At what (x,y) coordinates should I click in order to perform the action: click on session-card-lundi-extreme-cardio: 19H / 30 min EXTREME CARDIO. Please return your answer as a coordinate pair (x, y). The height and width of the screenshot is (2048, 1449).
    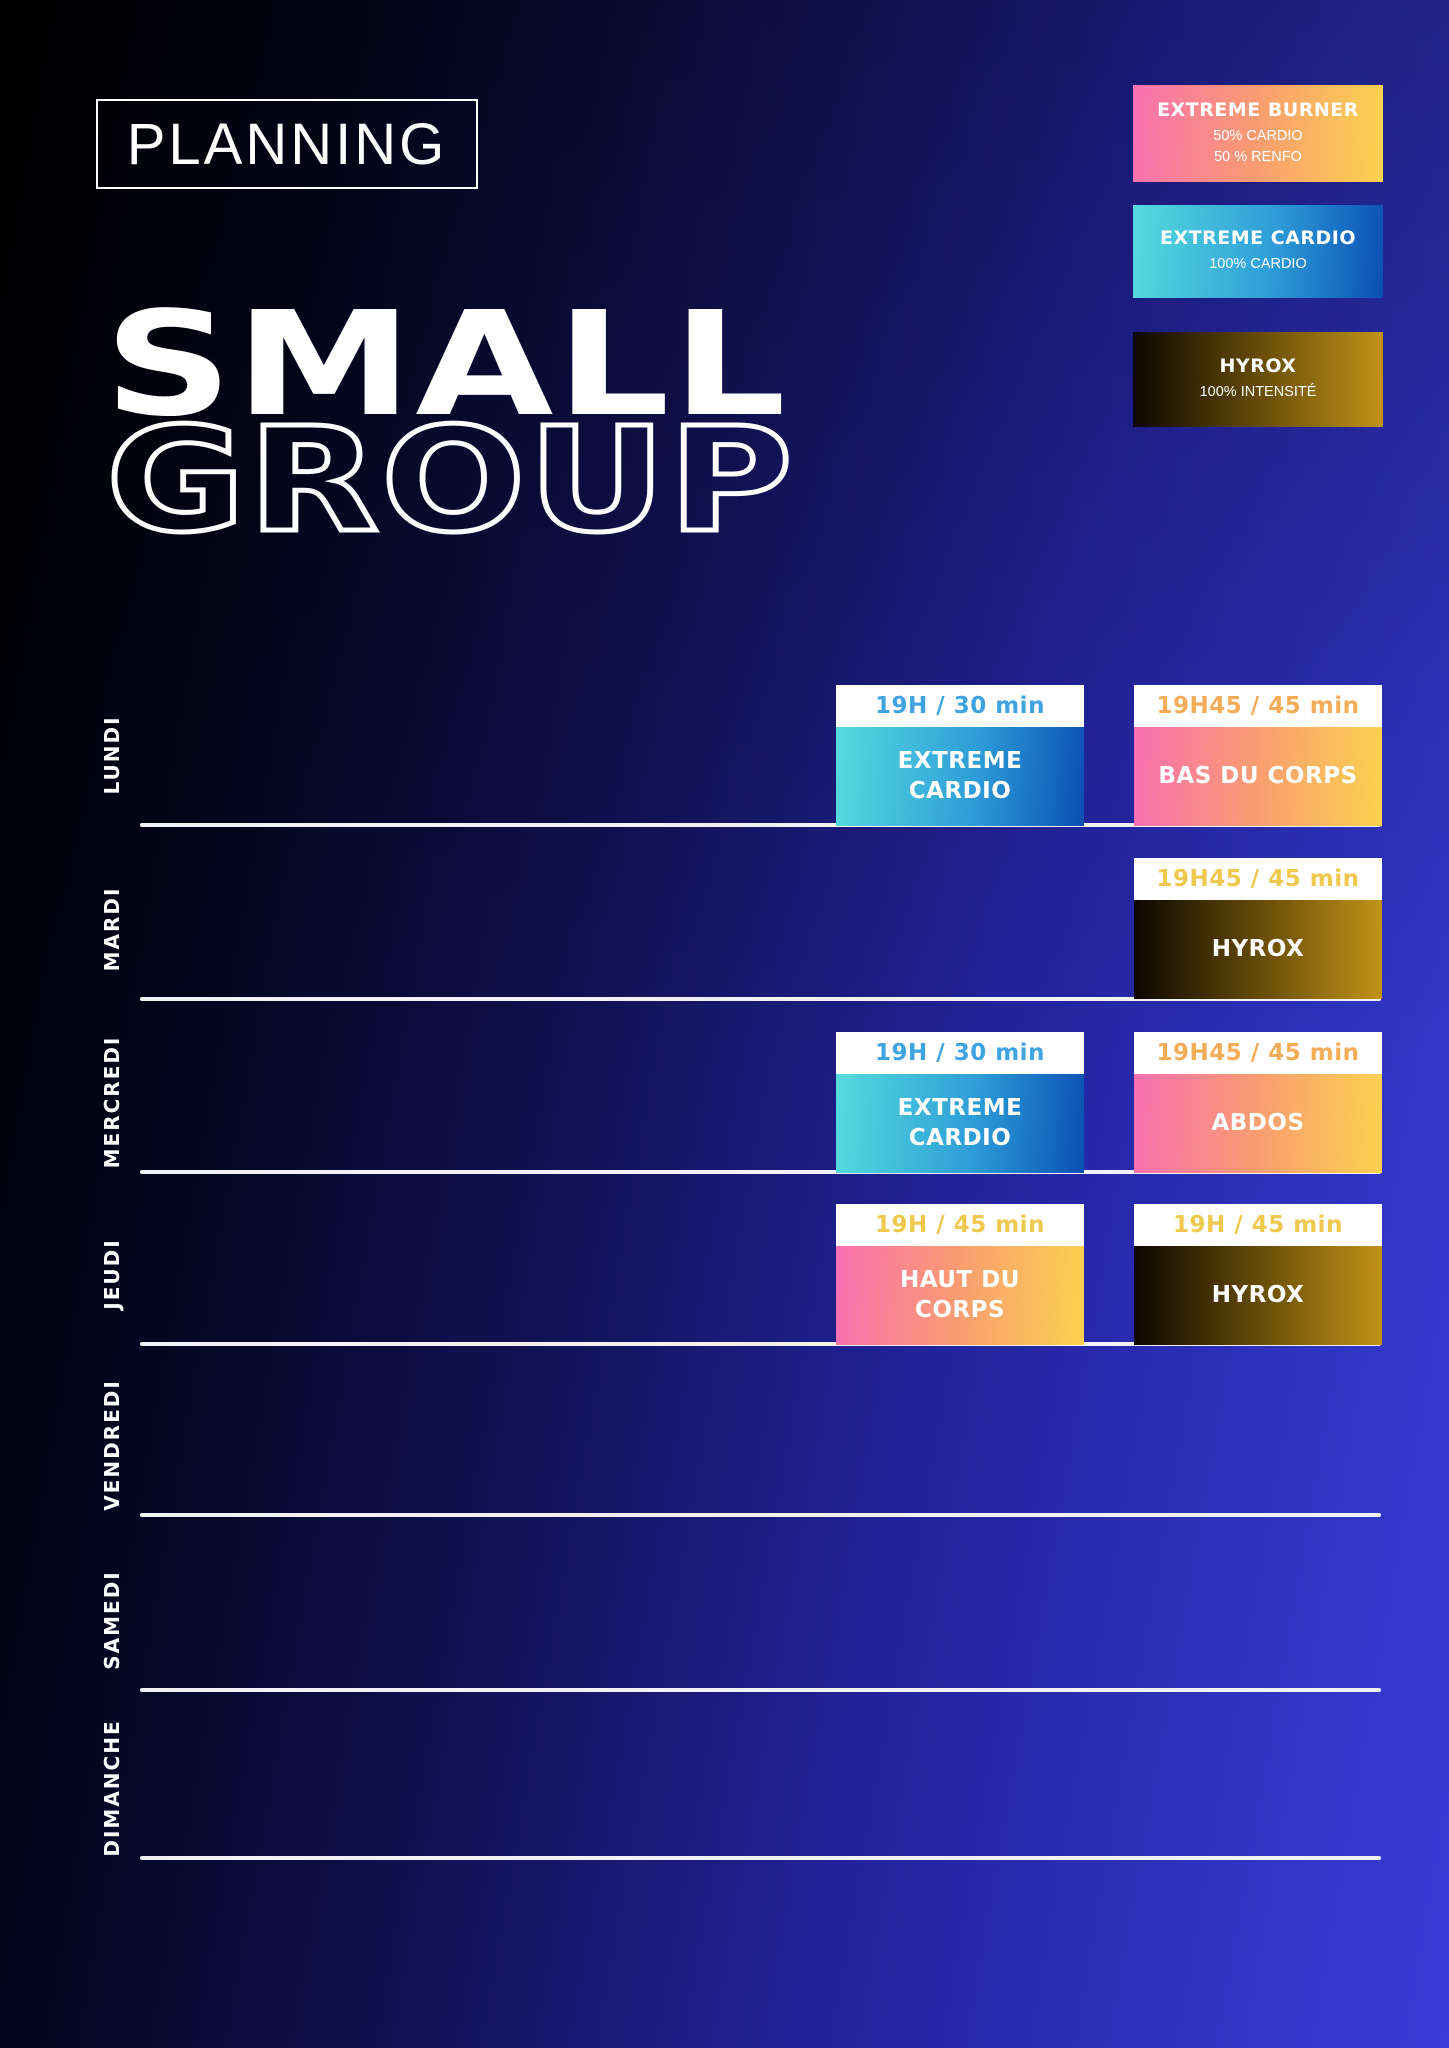
    Looking at the image, I should click on (960, 755).